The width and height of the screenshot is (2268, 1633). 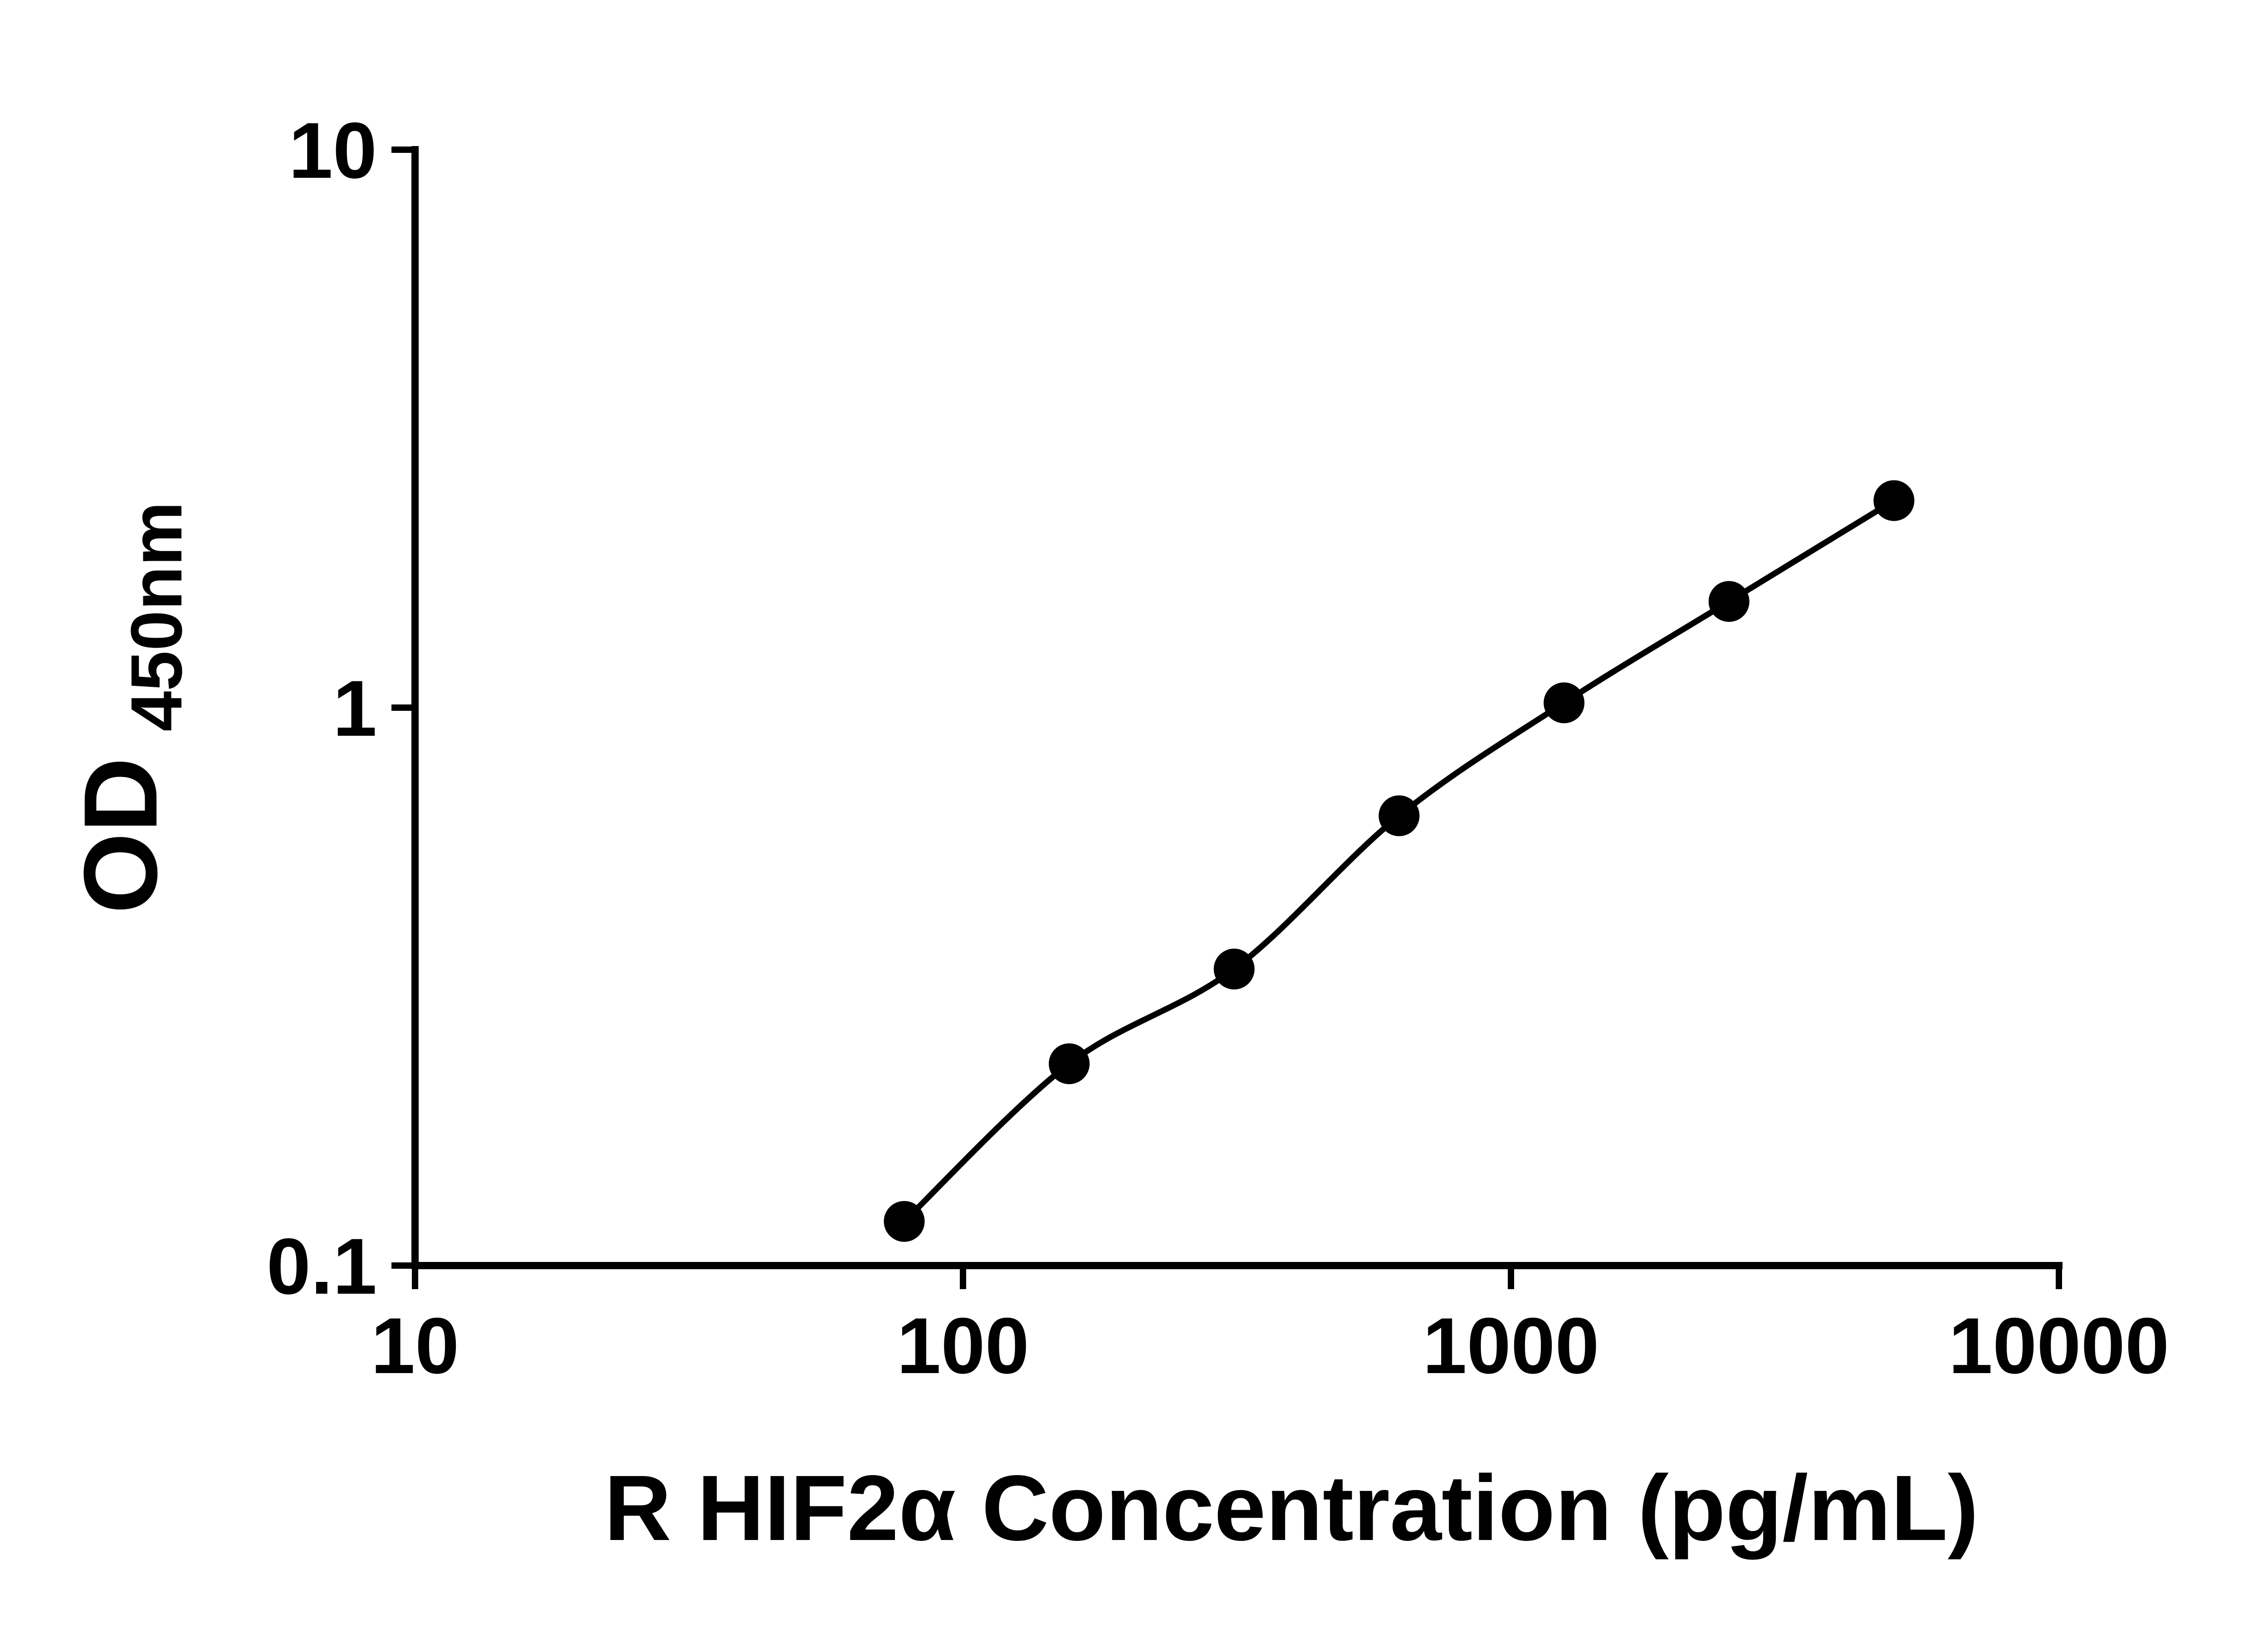 What do you see at coordinates (121, 835) in the screenshot?
I see `y-axis-title-main: OD` at bounding box center [121, 835].